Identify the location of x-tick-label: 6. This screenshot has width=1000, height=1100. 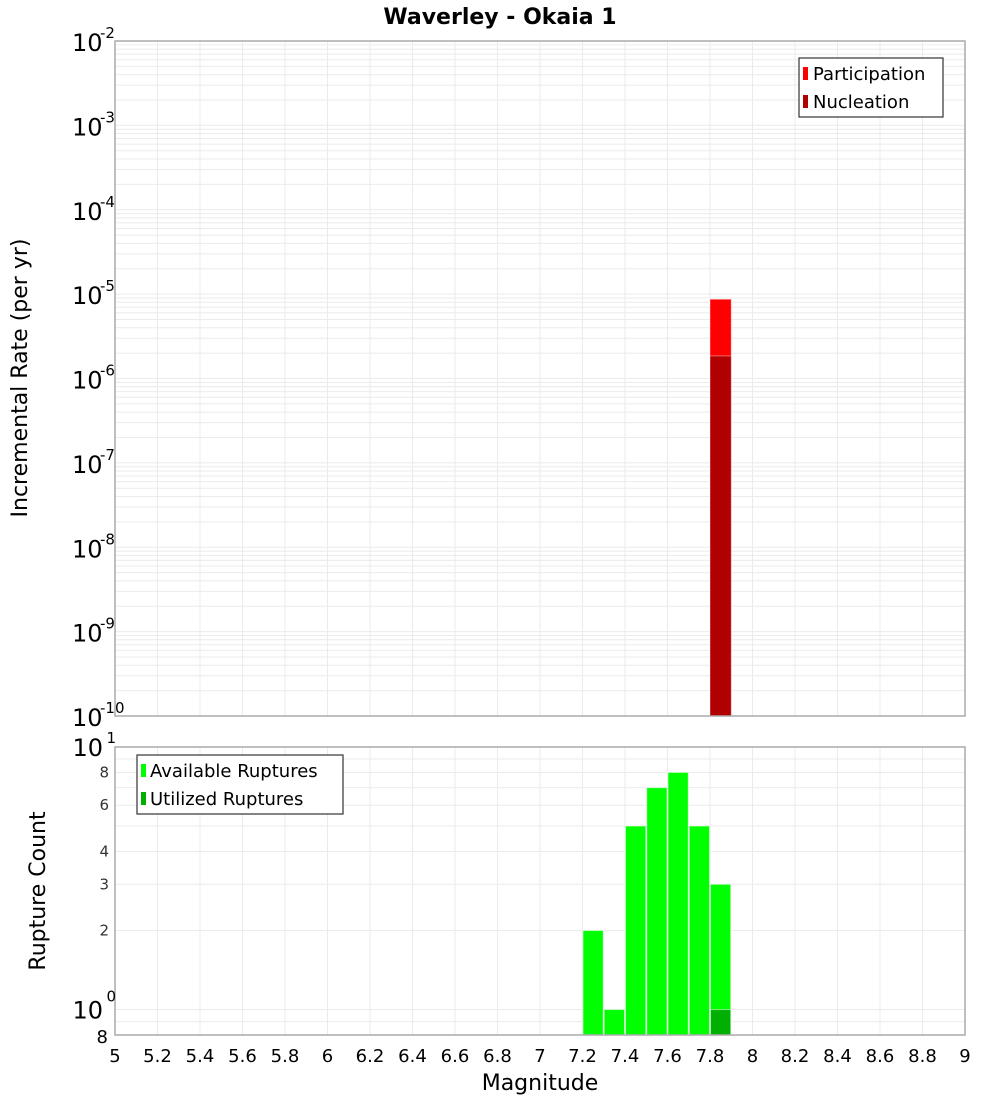
(327, 1056).